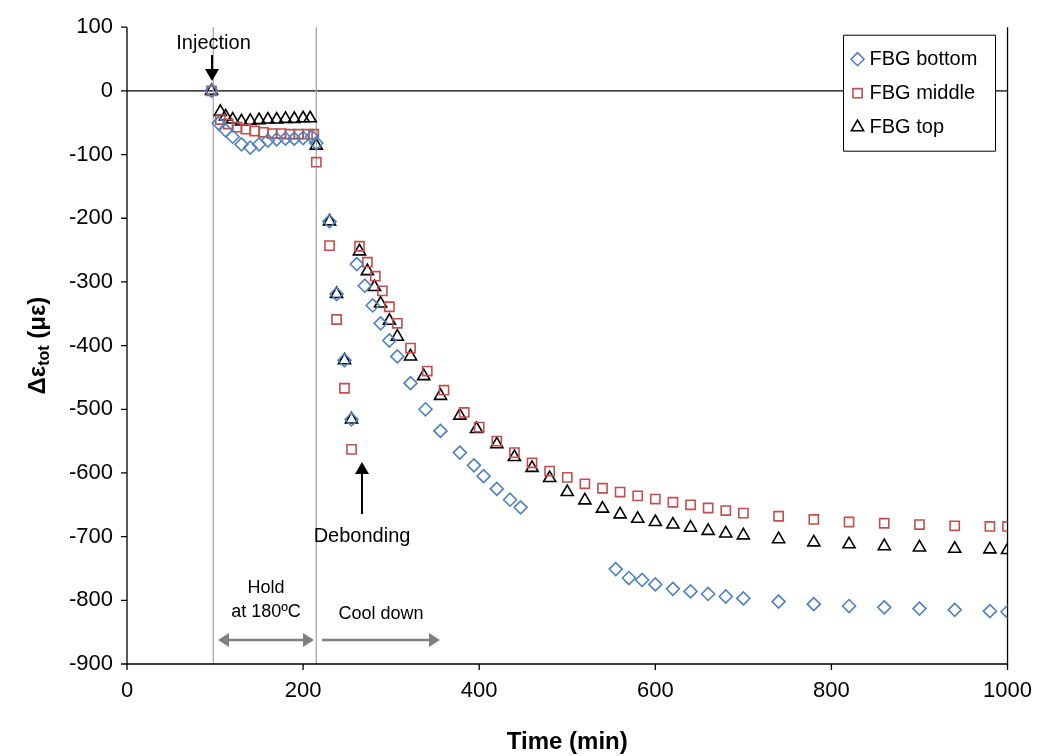  Describe the element at coordinates (90, 344) in the screenshot. I see `y-tick-label: -400` at that location.